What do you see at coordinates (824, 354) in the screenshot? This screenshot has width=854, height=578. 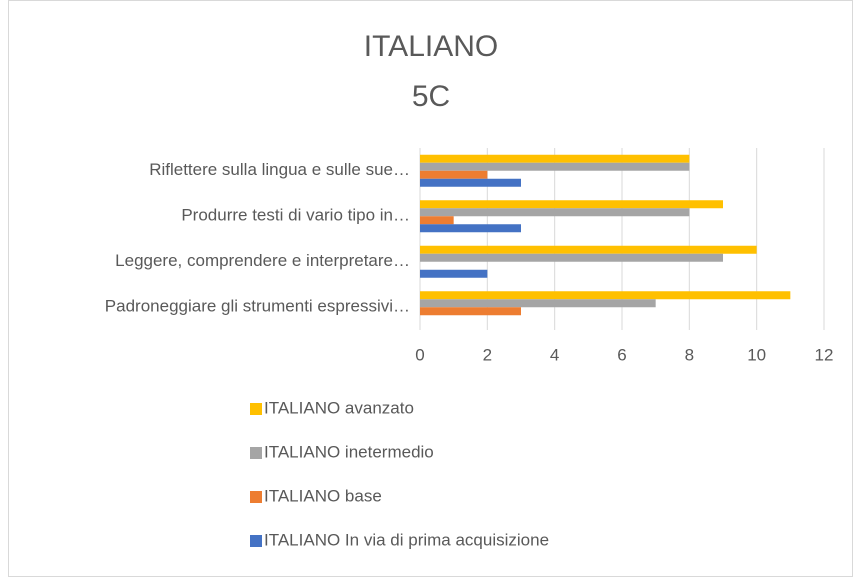 I see `x-tick-label: 12` at bounding box center [824, 354].